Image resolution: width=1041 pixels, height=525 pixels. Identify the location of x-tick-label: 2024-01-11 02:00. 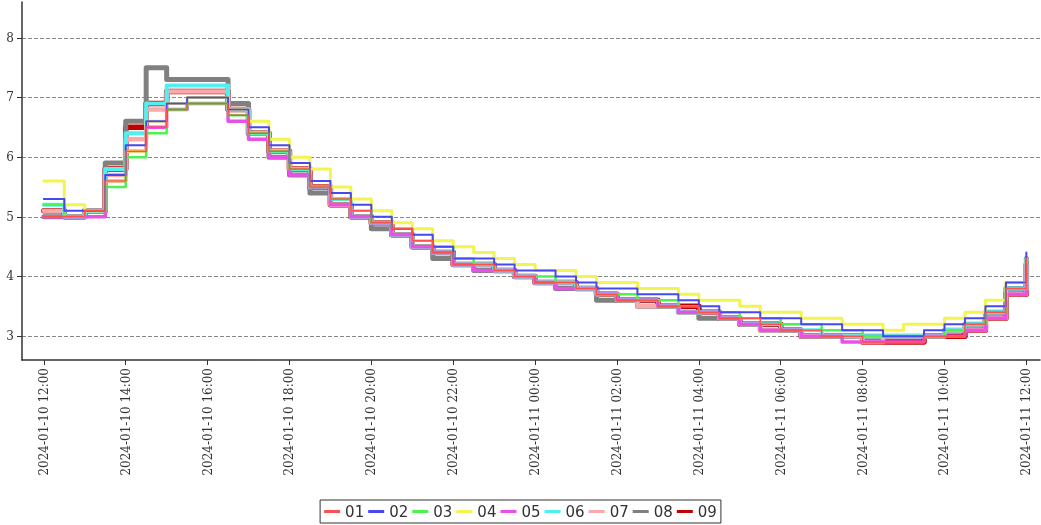
(616, 422).